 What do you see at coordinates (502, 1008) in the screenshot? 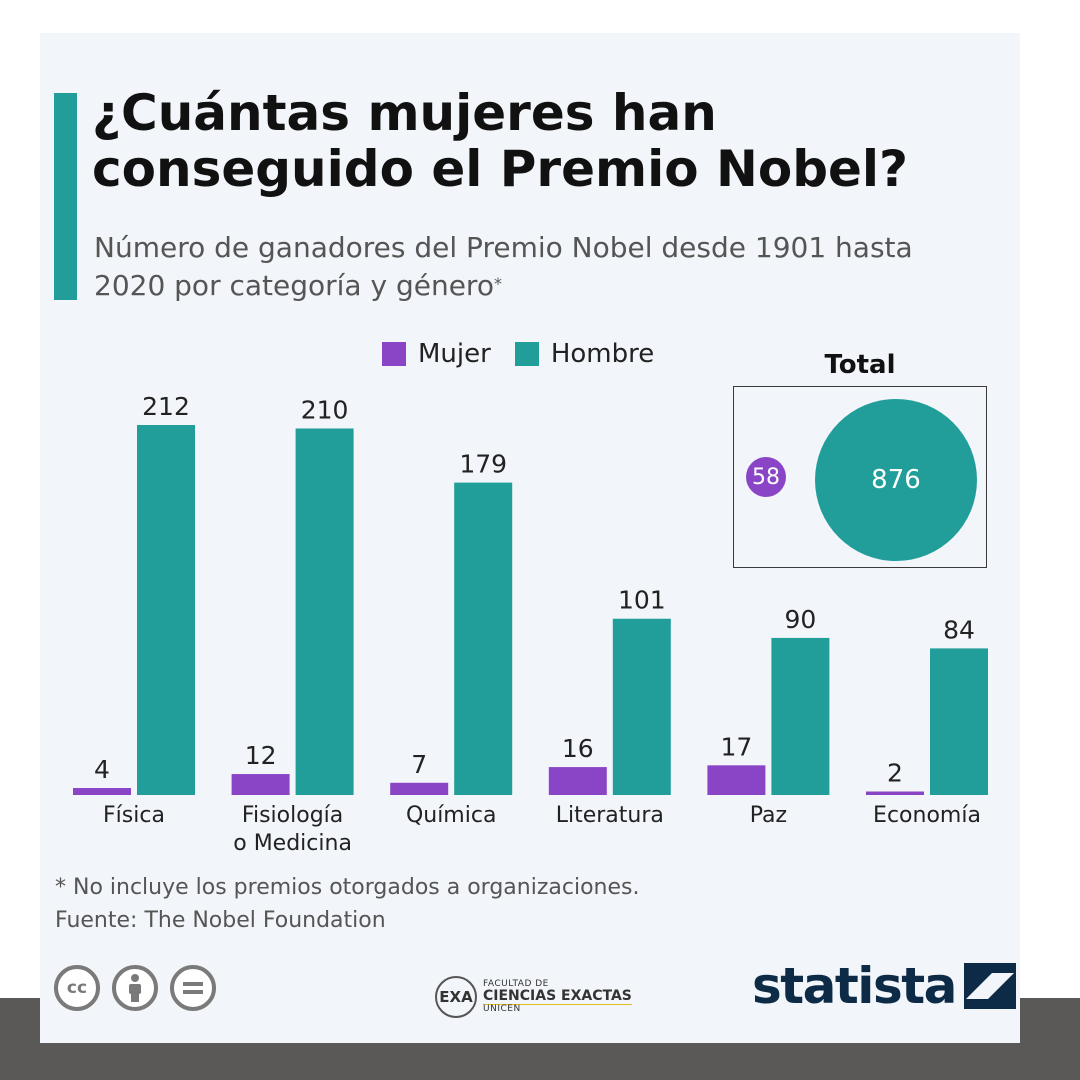
I see `exa-line-3: UNICEN` at bounding box center [502, 1008].